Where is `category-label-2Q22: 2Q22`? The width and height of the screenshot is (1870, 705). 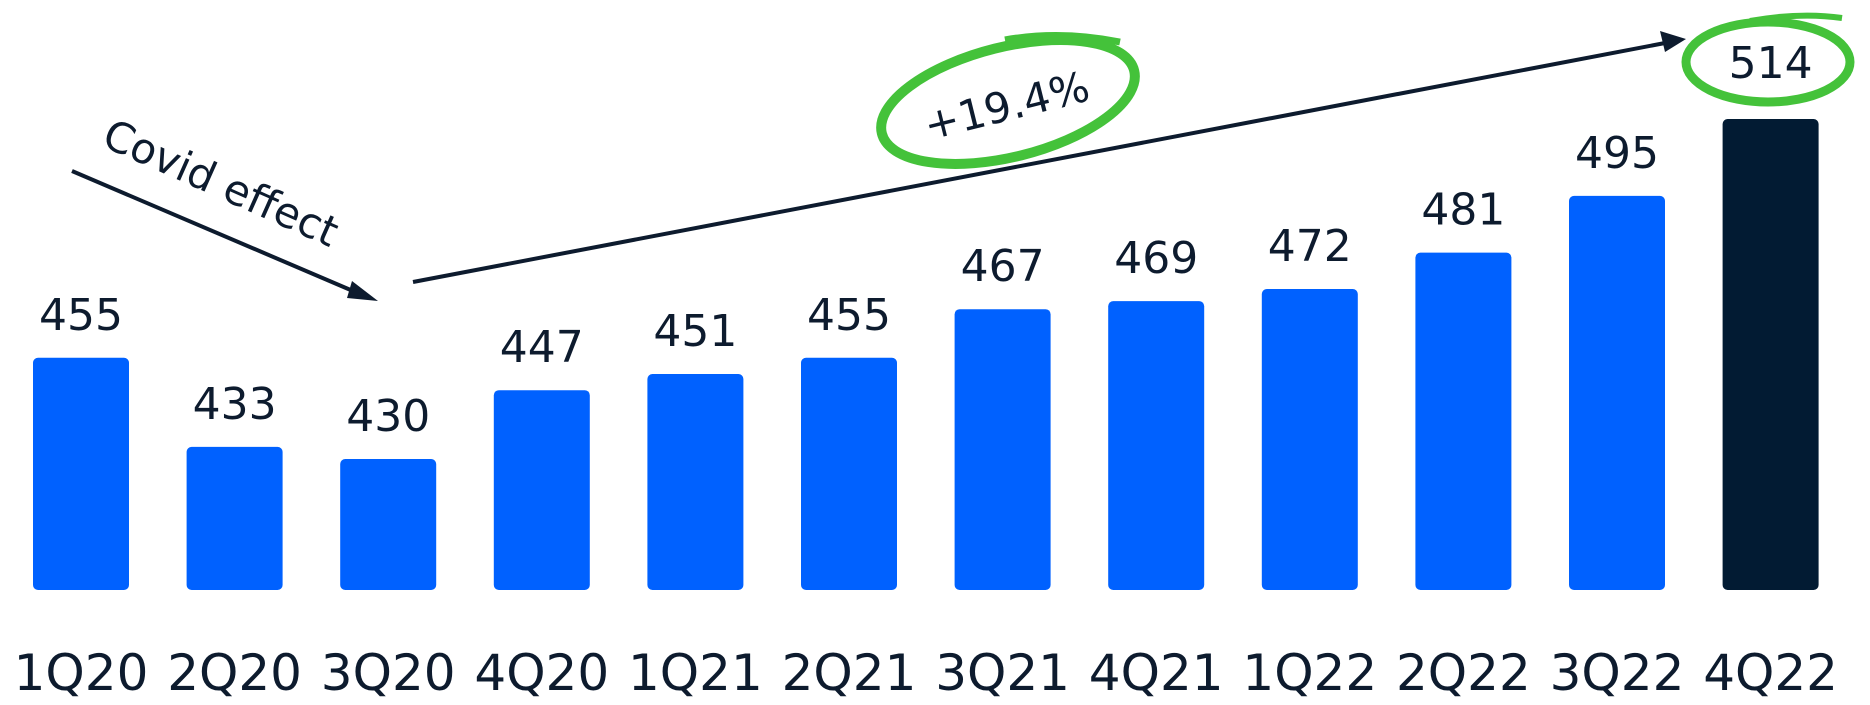
category-label-2Q22: 2Q22 is located at coordinates (1463, 673).